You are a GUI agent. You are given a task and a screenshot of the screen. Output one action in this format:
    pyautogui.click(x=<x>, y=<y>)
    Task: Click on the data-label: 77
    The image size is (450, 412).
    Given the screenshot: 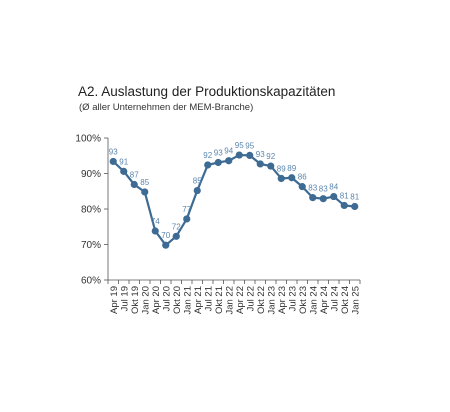 What is the action you would take?
    pyautogui.click(x=186, y=209)
    